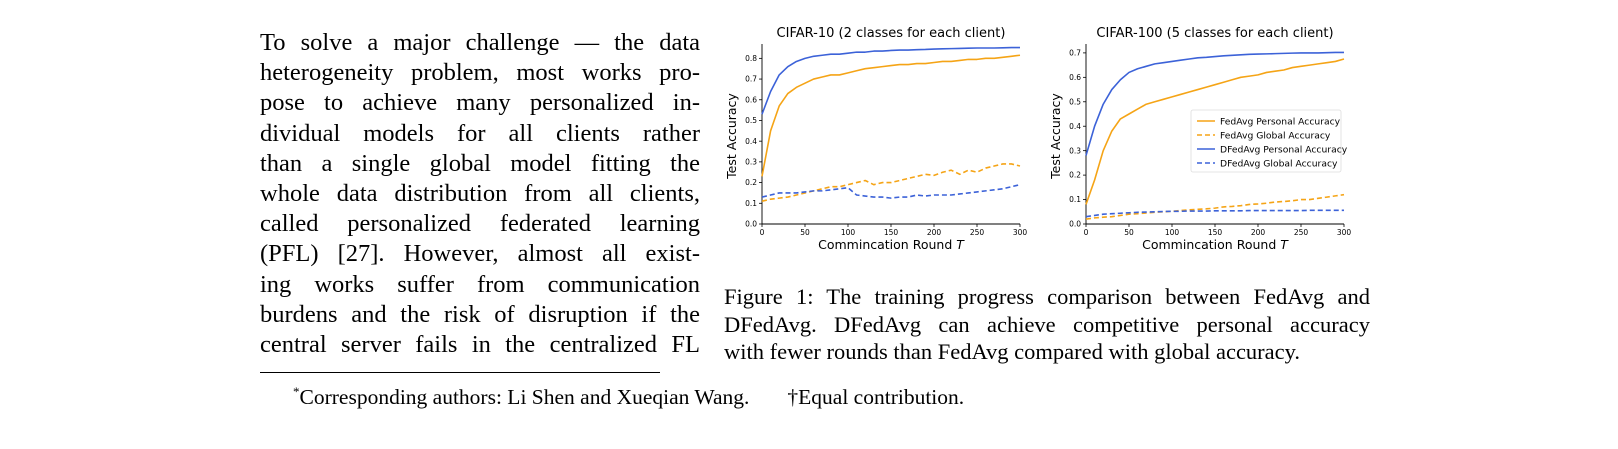 Image resolution: width=1618 pixels, height=449 pixels. Describe the element at coordinates (891, 232) in the screenshot. I see `chart-0-x-tick-label: 150` at that location.